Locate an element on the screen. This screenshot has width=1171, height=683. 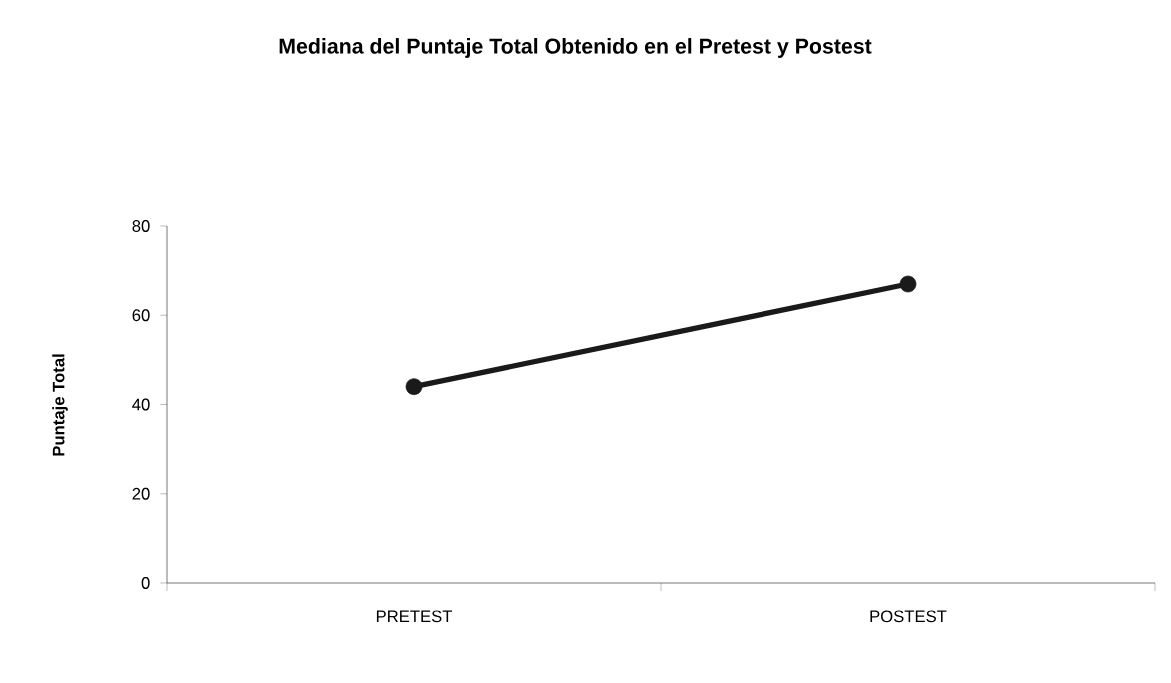
y-tick-label: 40 is located at coordinates (141, 404).